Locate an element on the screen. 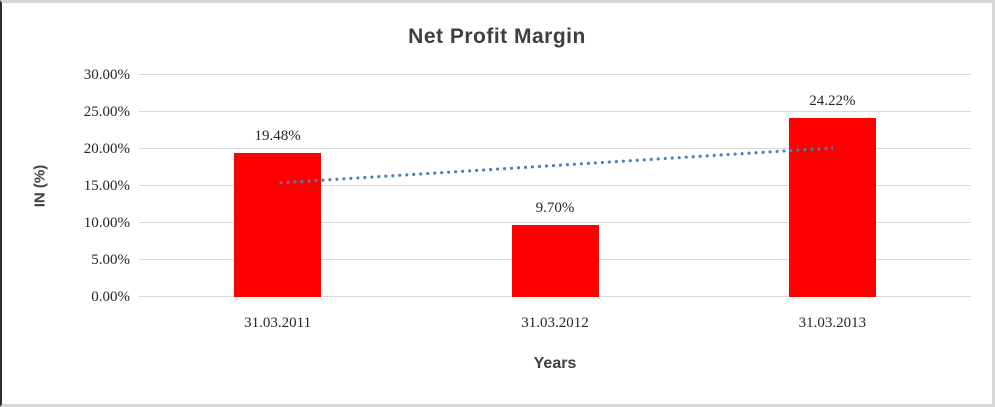 Image resolution: width=995 pixels, height=407 pixels. x-axis-labels: 31.03.2011 31.03.2012 31.03.2013 is located at coordinates (555, 326).